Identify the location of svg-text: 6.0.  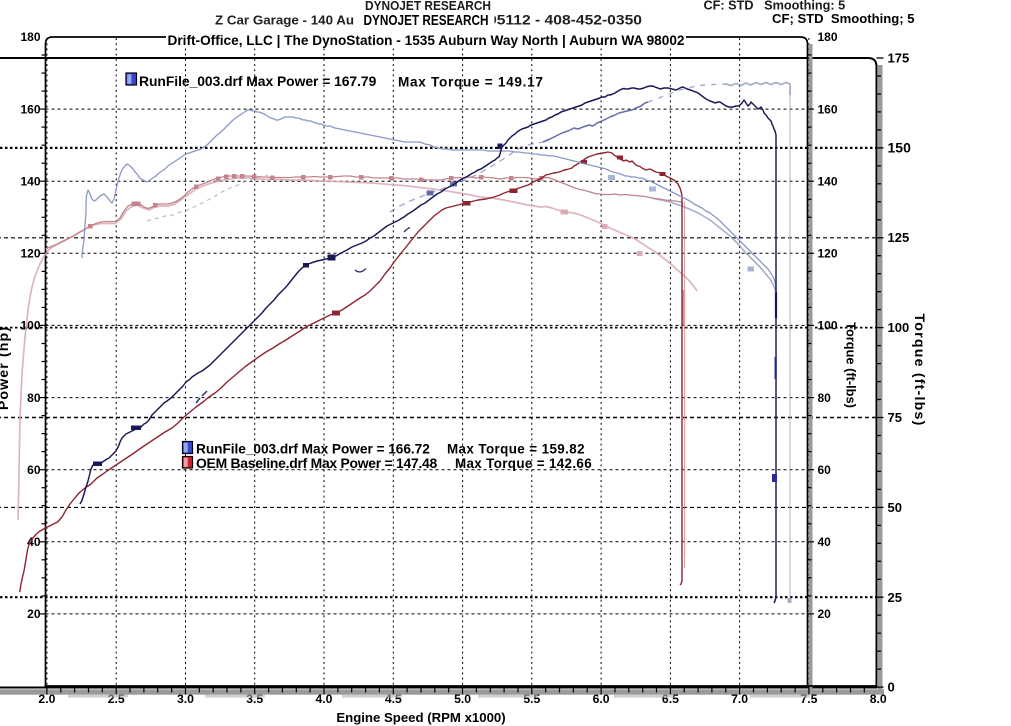
(601, 699).